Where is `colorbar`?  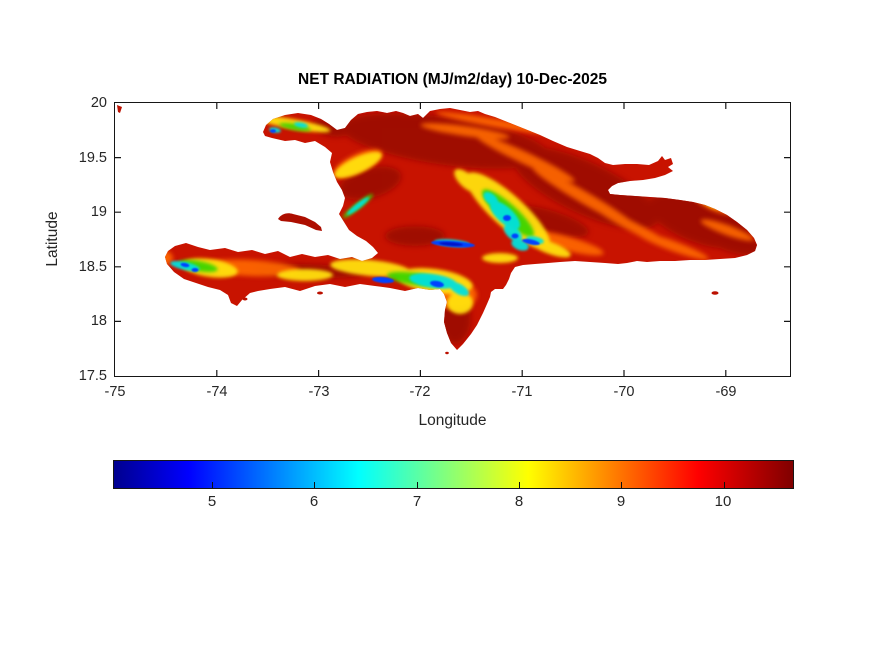
colorbar is located at coordinates (453, 474).